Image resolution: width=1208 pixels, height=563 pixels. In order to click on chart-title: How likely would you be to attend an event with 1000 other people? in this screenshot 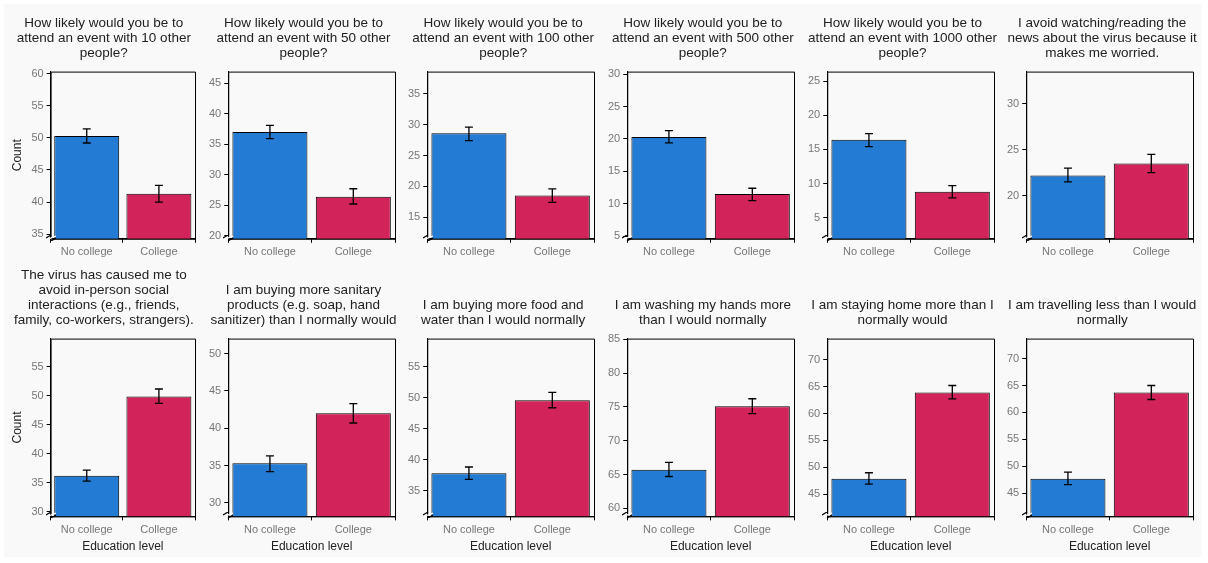, I will do `click(902, 38)`.